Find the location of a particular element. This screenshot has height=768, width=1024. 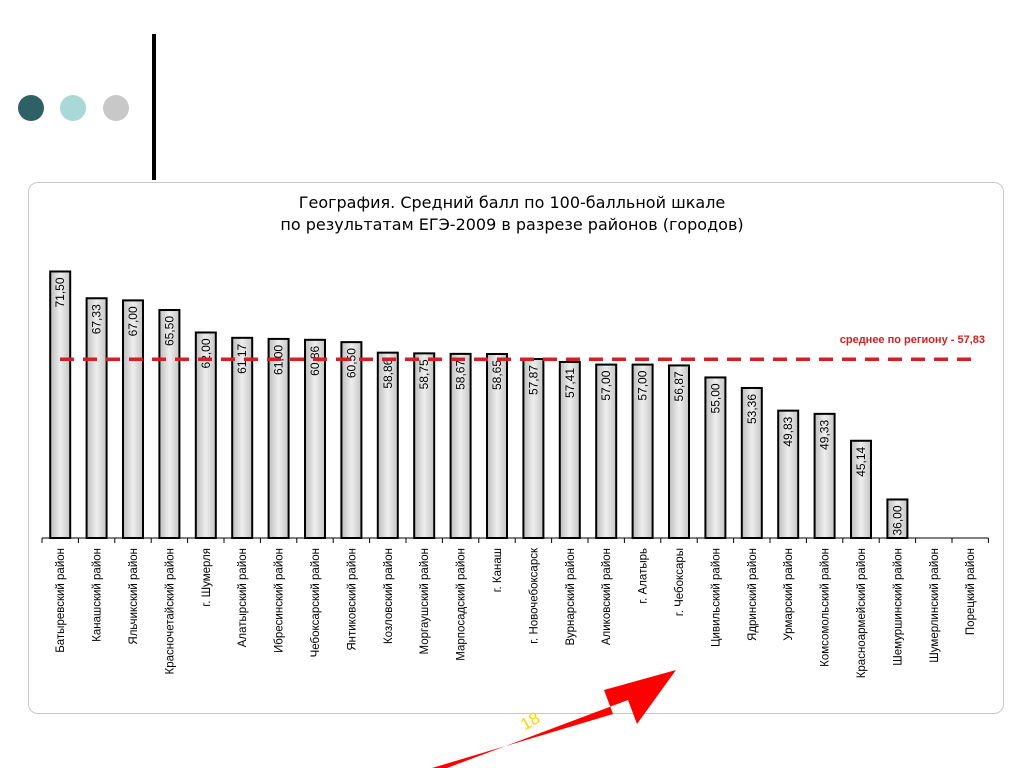

bar-value-label: 56,87 is located at coordinates (679, 386).